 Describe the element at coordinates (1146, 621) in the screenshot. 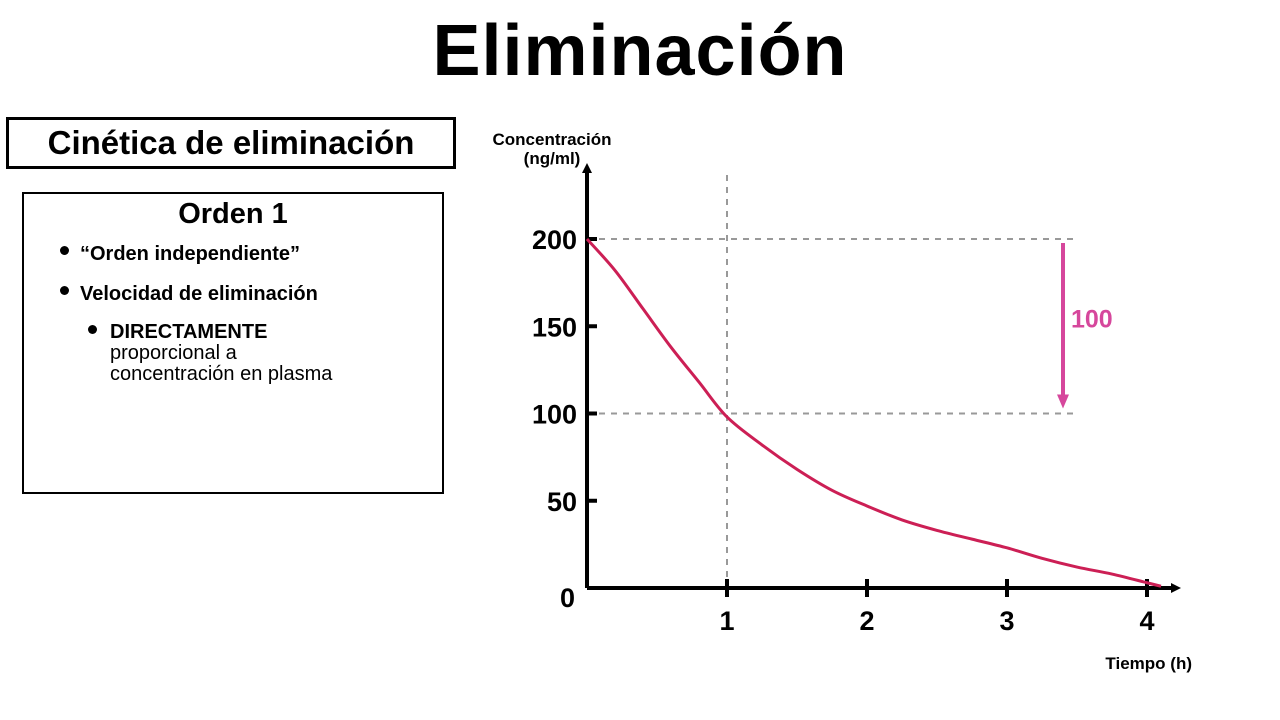

I see `x-tick-label: 4` at that location.